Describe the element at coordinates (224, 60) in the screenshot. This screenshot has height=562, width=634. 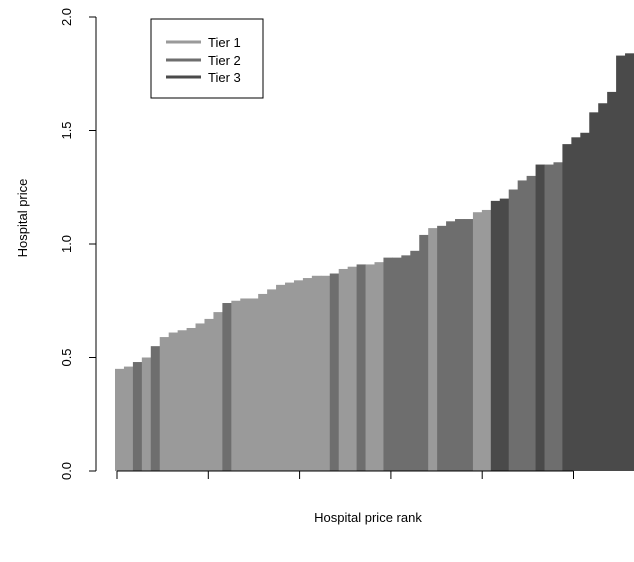
I see `legend-label-tier-2: Tier 2` at that location.